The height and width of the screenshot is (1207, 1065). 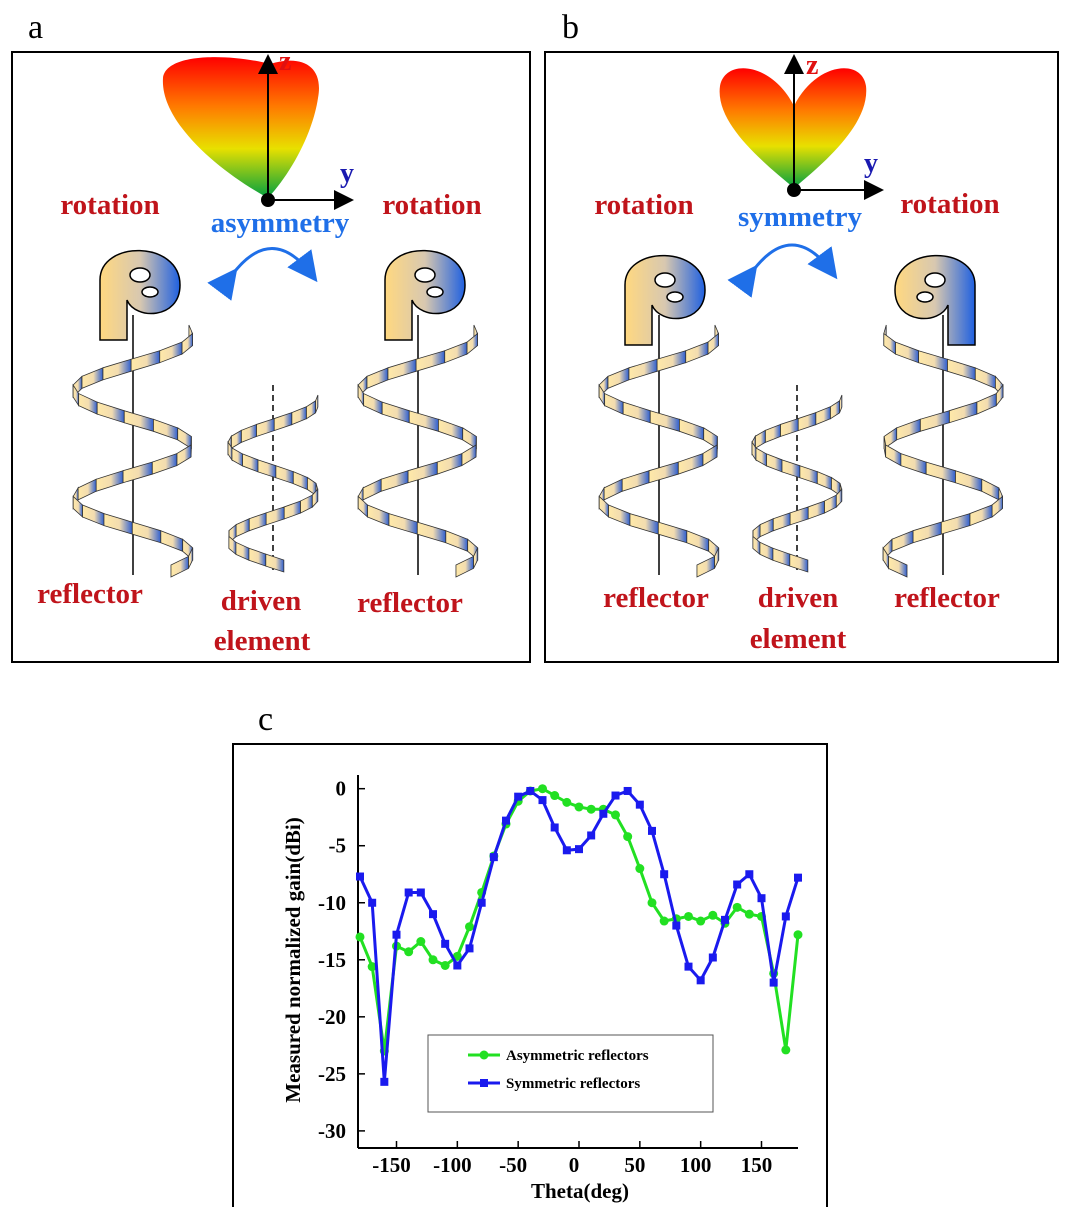 What do you see at coordinates (332, 903) in the screenshot?
I see `y-tick-label: -10` at bounding box center [332, 903].